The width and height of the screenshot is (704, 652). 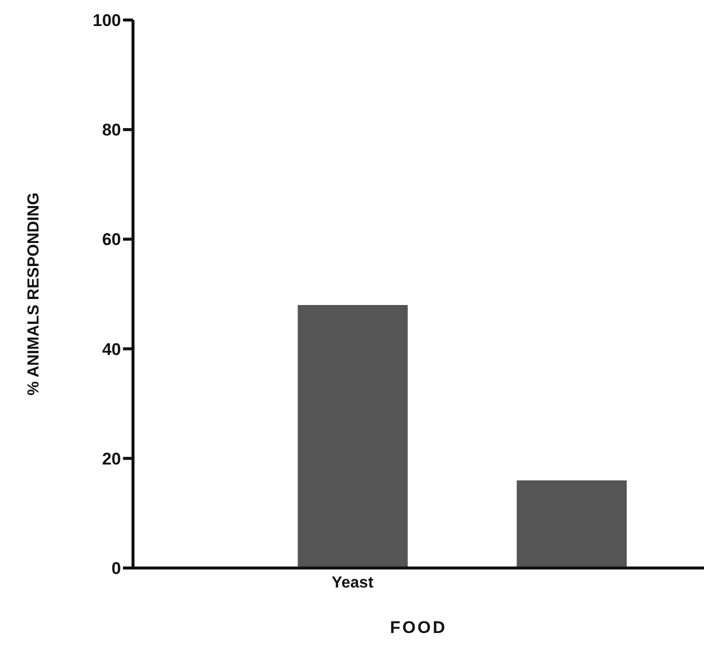 I want to click on y-tick-label: 20, so click(x=111, y=458).